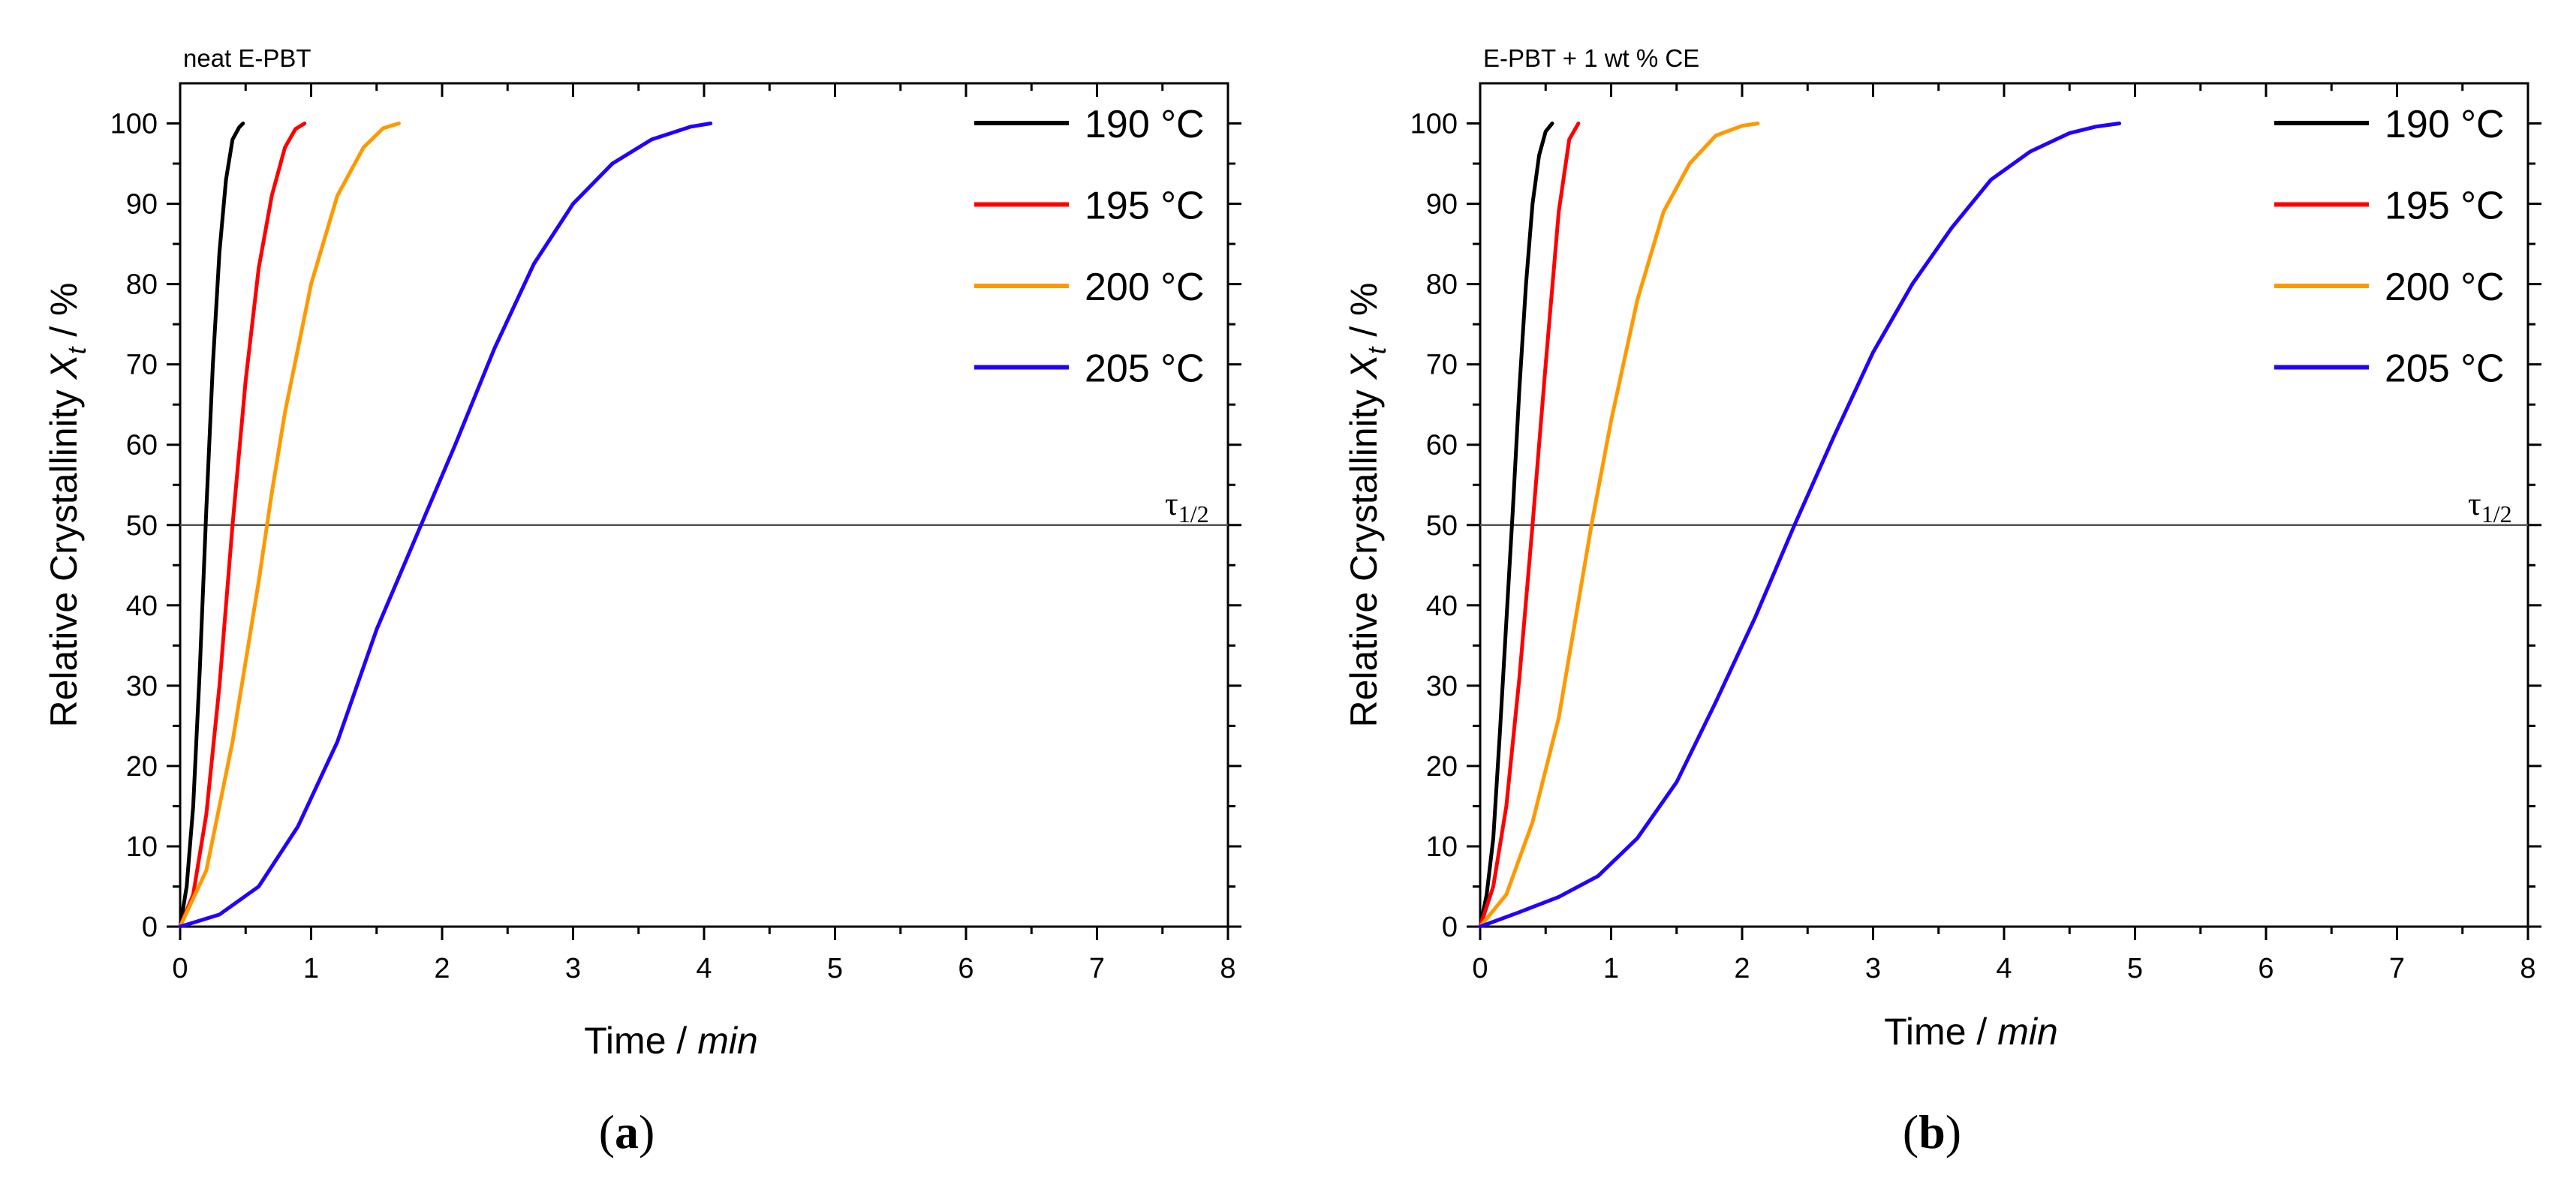  I want to click on panel-title: E-PBT + 1 wt % CE, so click(1591, 58).